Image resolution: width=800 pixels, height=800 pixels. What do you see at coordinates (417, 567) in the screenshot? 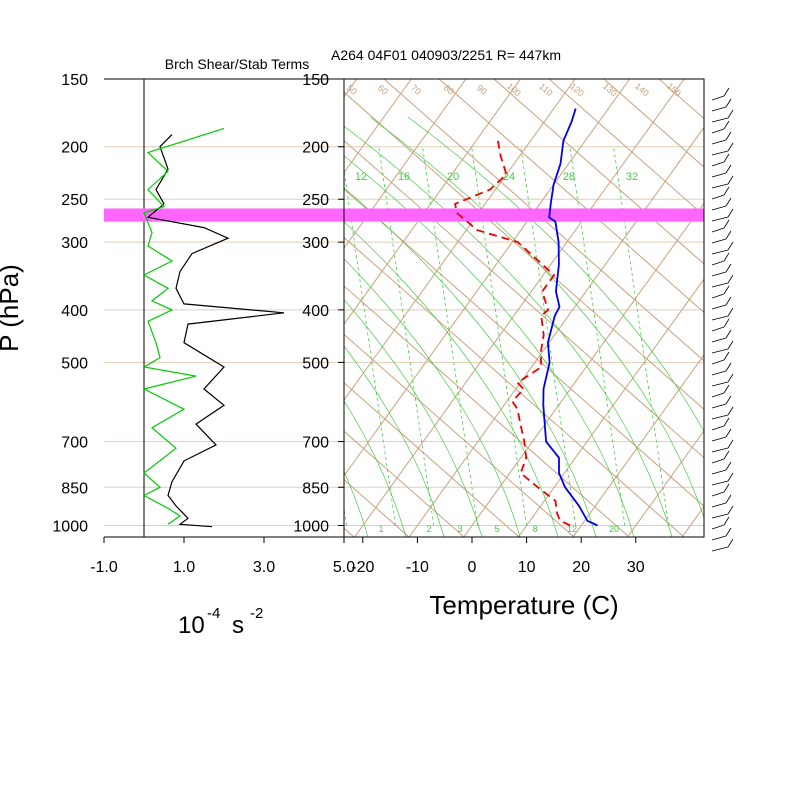
I see `temperature-tick-label: -10` at bounding box center [417, 567].